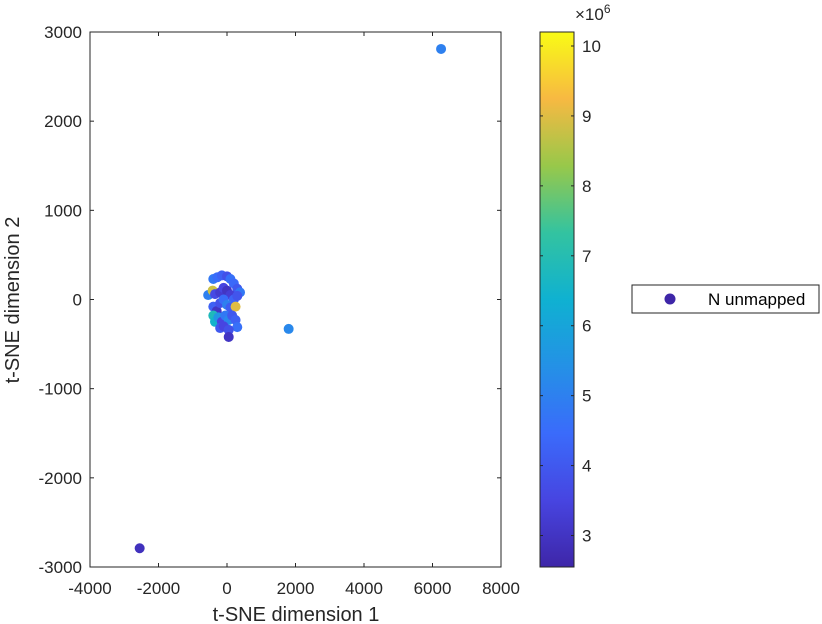 The image size is (822, 624). I want to click on x-tick-label: 4000, so click(364, 588).